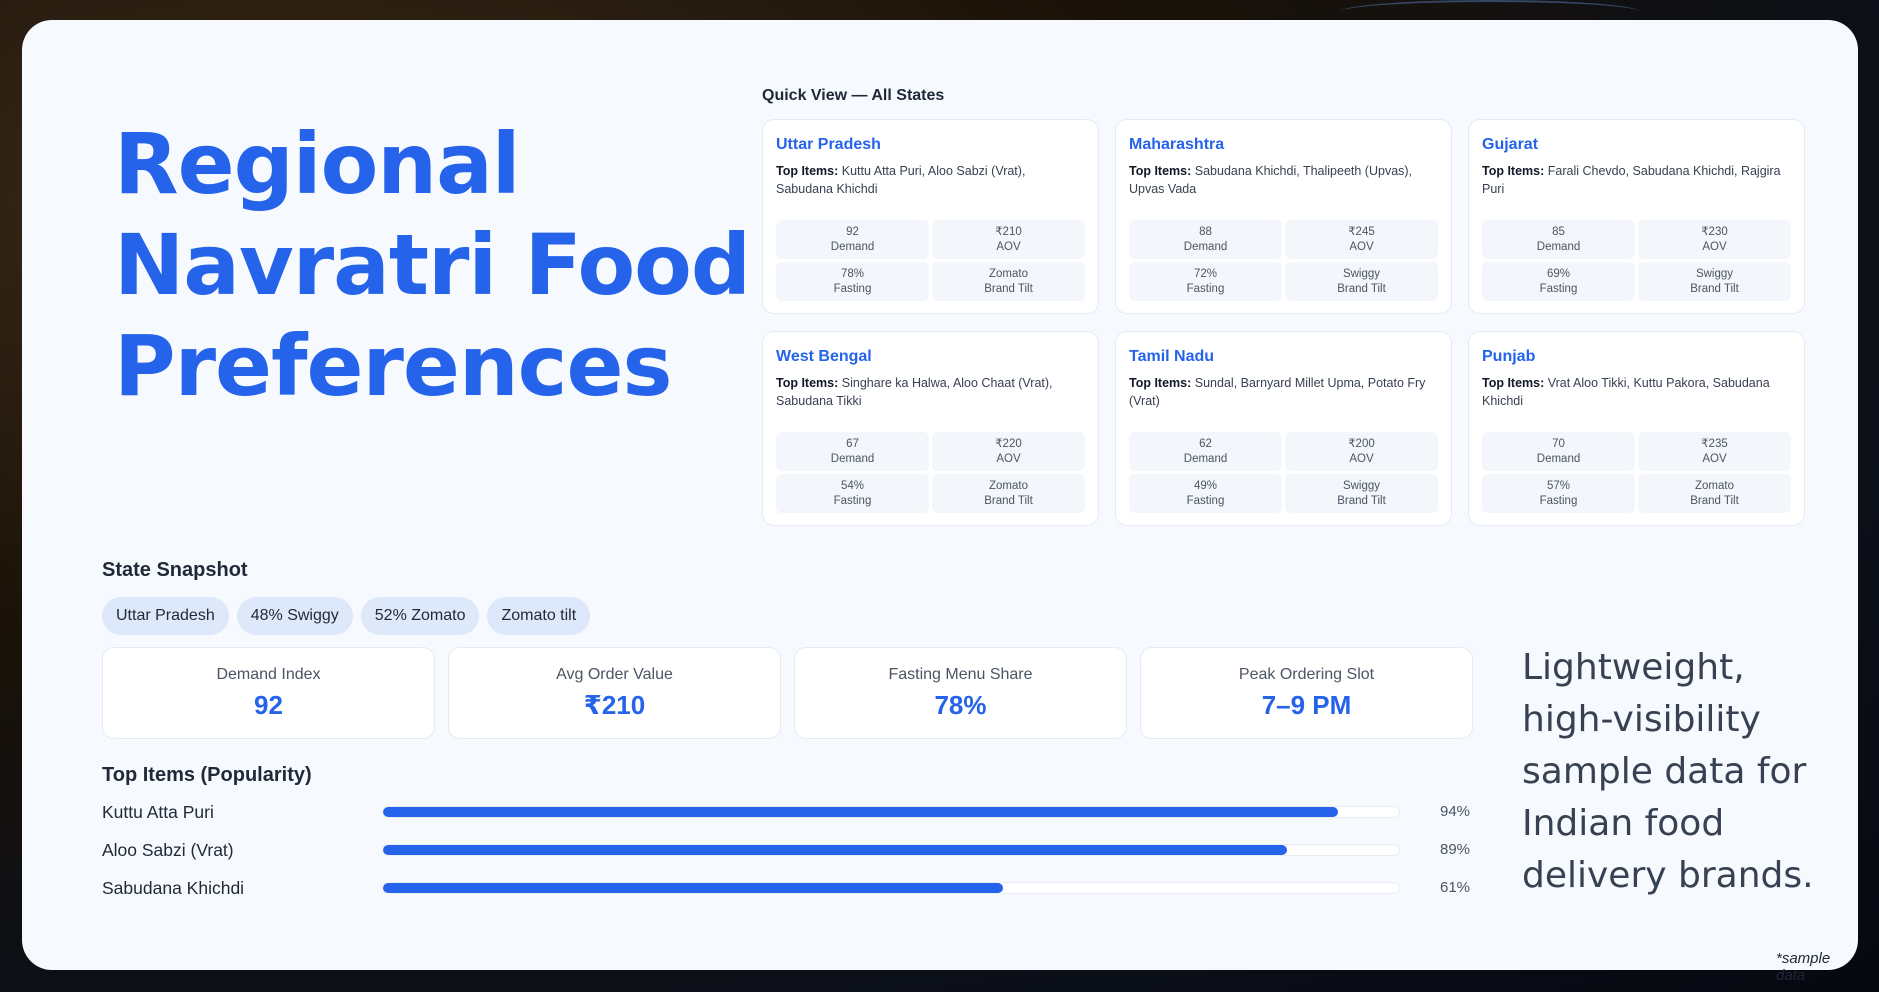 This screenshot has width=1879, height=992. I want to click on footnote: *sample data, so click(1803, 967).